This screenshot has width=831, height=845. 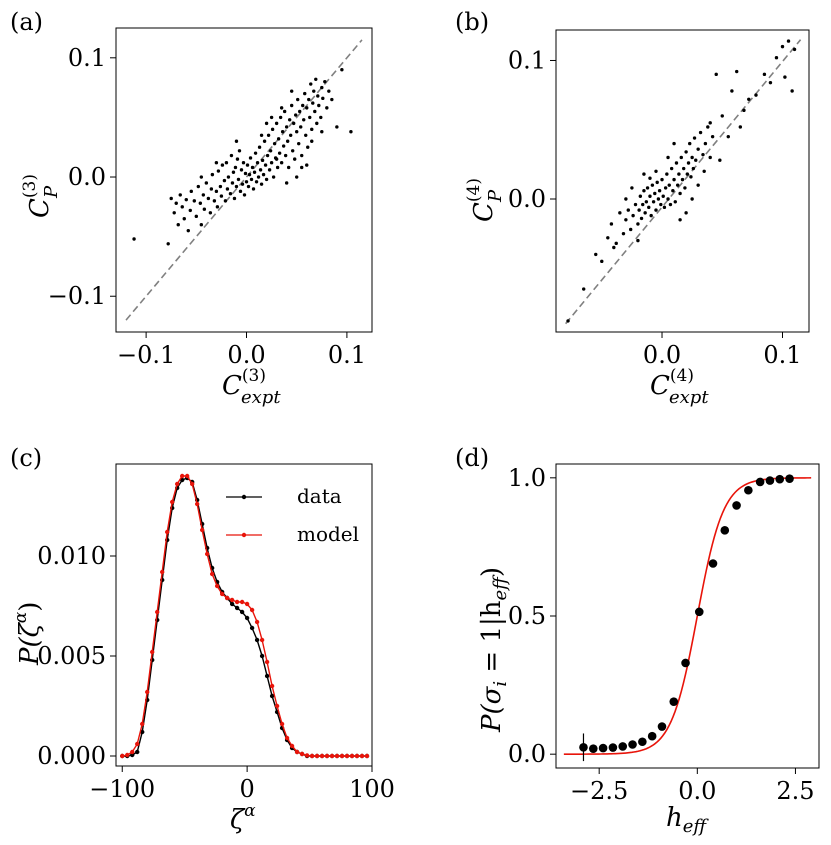 What do you see at coordinates (485, 200) in the screenshot?
I see `panel-b-ylabel: C(4)P` at bounding box center [485, 200].